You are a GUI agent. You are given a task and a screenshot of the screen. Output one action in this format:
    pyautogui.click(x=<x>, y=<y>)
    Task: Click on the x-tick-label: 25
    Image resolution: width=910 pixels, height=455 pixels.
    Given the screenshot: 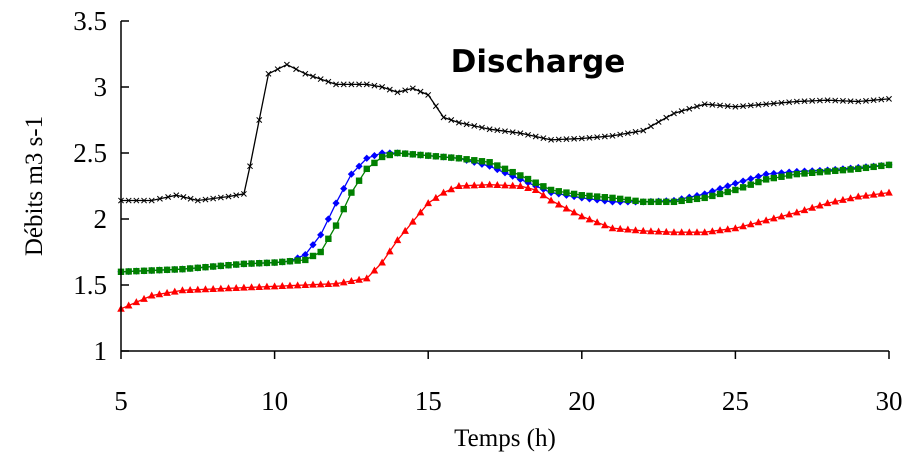 What is the action you would take?
    pyautogui.click(x=735, y=401)
    